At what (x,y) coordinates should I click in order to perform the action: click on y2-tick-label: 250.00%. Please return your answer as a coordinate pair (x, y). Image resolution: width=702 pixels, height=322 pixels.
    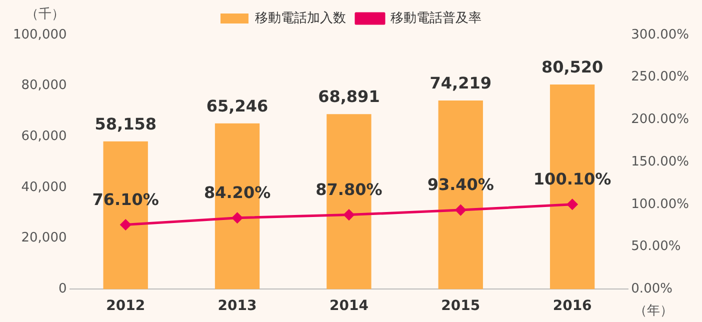
    Looking at the image, I should click on (660, 77).